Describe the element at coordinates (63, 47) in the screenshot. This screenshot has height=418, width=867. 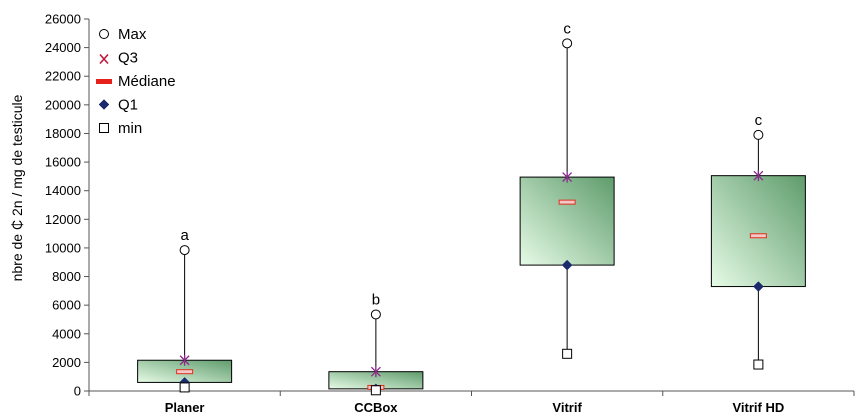
I see `y-tick-label: 24000` at that location.